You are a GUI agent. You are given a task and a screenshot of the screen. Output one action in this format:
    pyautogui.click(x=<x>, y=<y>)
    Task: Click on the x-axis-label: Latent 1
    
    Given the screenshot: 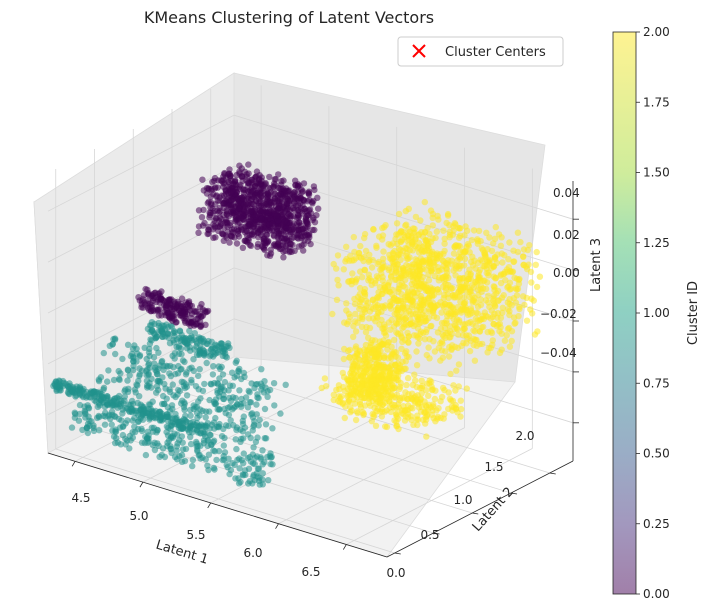 What is the action you would take?
    pyautogui.click(x=182, y=553)
    